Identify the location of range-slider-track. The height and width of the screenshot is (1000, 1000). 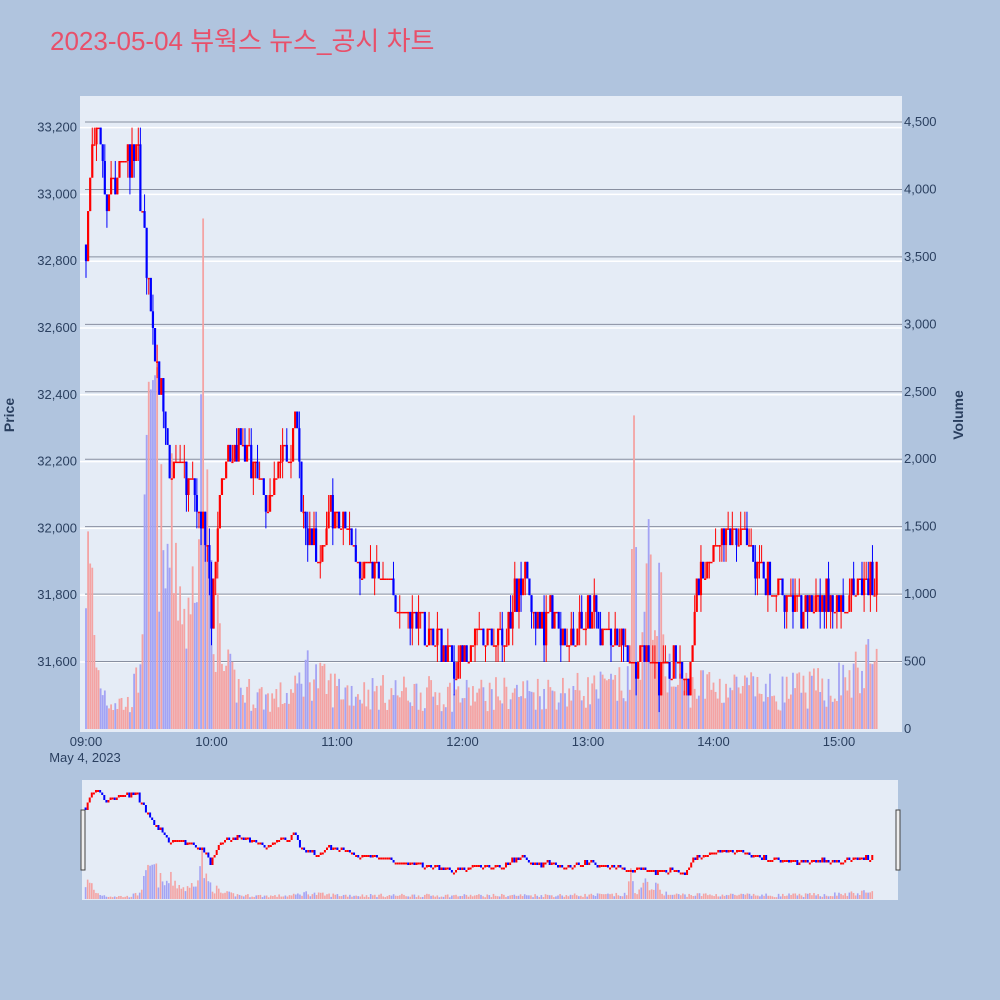
(490, 840).